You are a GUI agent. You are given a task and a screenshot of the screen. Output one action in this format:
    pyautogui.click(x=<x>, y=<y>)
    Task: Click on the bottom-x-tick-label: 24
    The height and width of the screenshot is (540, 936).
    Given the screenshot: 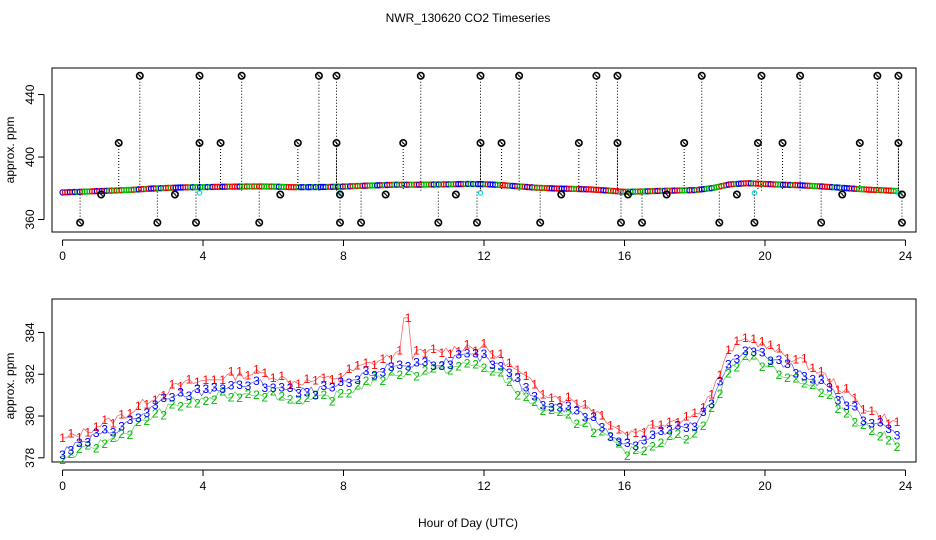 What is the action you would take?
    pyautogui.click(x=906, y=486)
    